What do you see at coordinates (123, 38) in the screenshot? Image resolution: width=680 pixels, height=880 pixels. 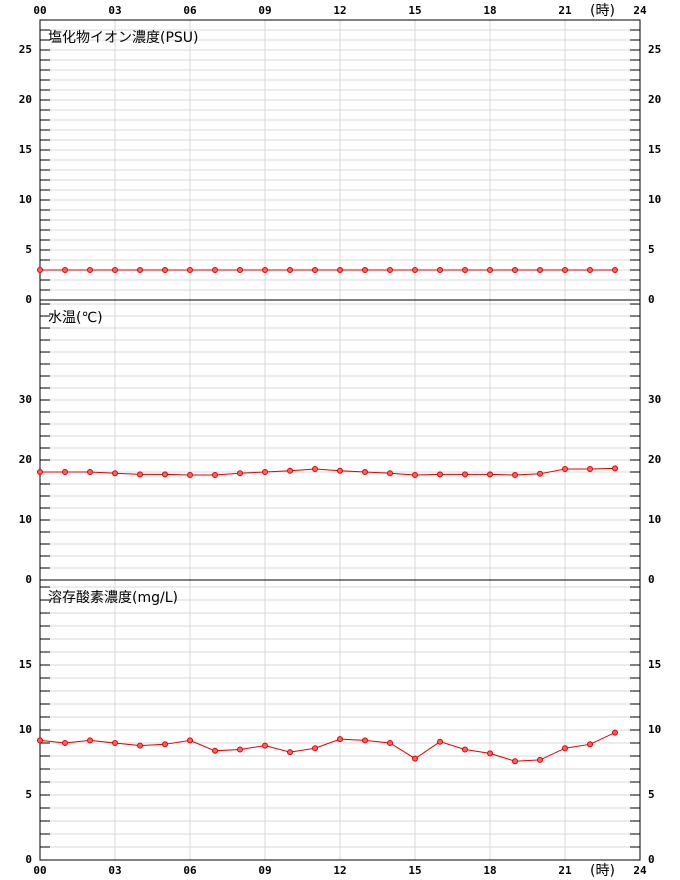 I see `panel-title: 塩化物イオン濃度(PSU)` at bounding box center [123, 38].